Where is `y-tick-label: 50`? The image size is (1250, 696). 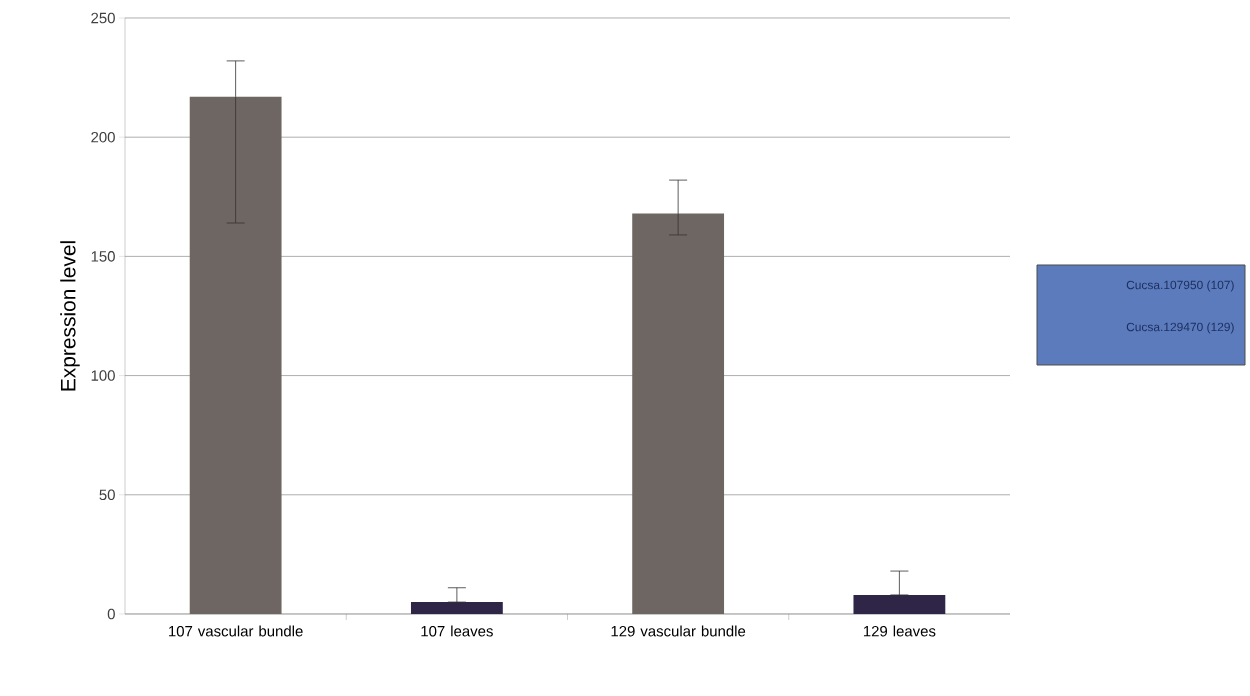
y-tick-label: 50 is located at coordinates (107, 495).